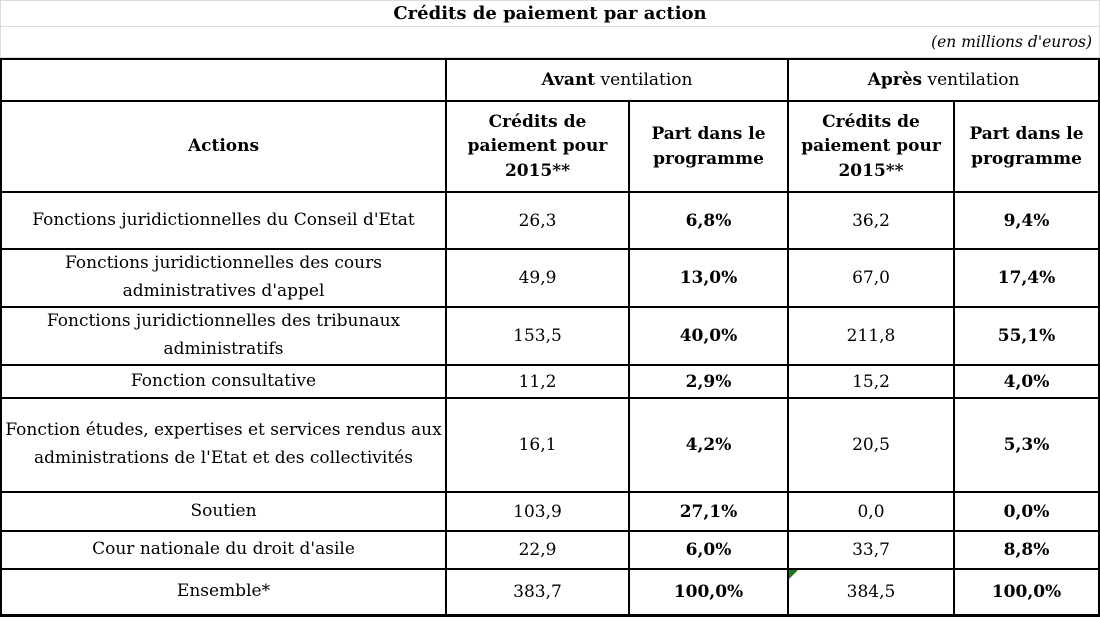 The height and width of the screenshot is (621, 1100). Describe the element at coordinates (871, 278) in the screenshot. I see `credits-apres-cell: 67,0` at that location.